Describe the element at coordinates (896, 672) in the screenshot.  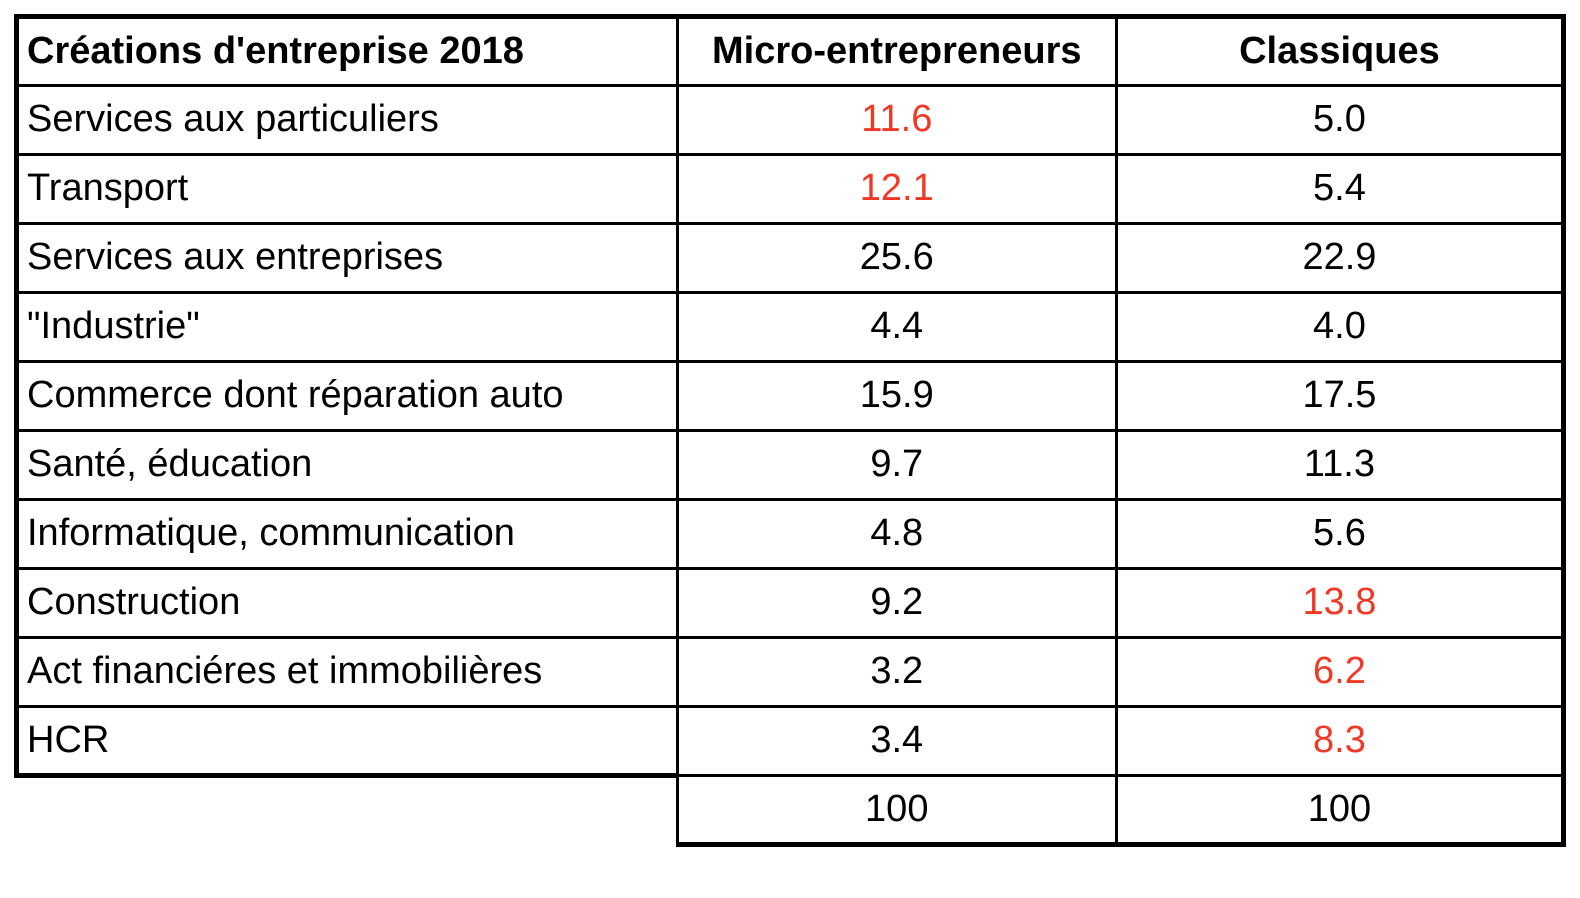
I see `micro-value: 3.2` at that location.